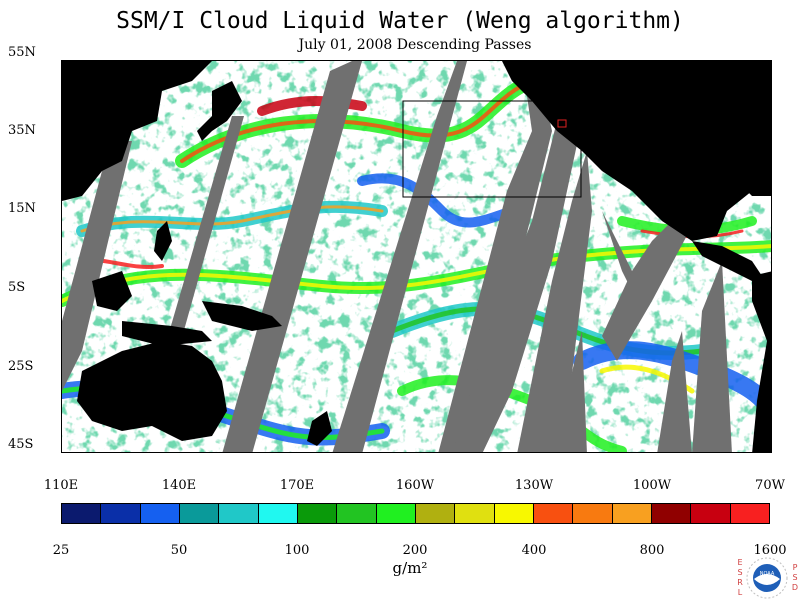  I want to click on map-subtitle: July 01, 2008 Descending Passes, so click(415, 45).